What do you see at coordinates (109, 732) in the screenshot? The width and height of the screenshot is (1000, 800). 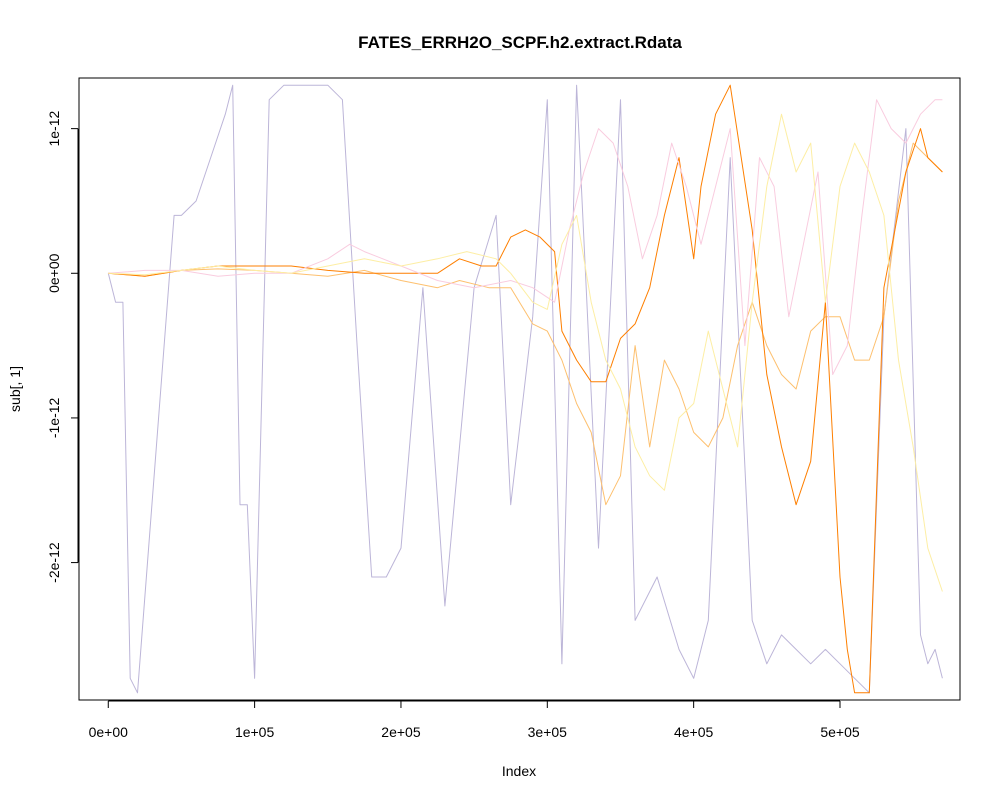 I see `x-tick-label: 0e+00` at bounding box center [109, 732].